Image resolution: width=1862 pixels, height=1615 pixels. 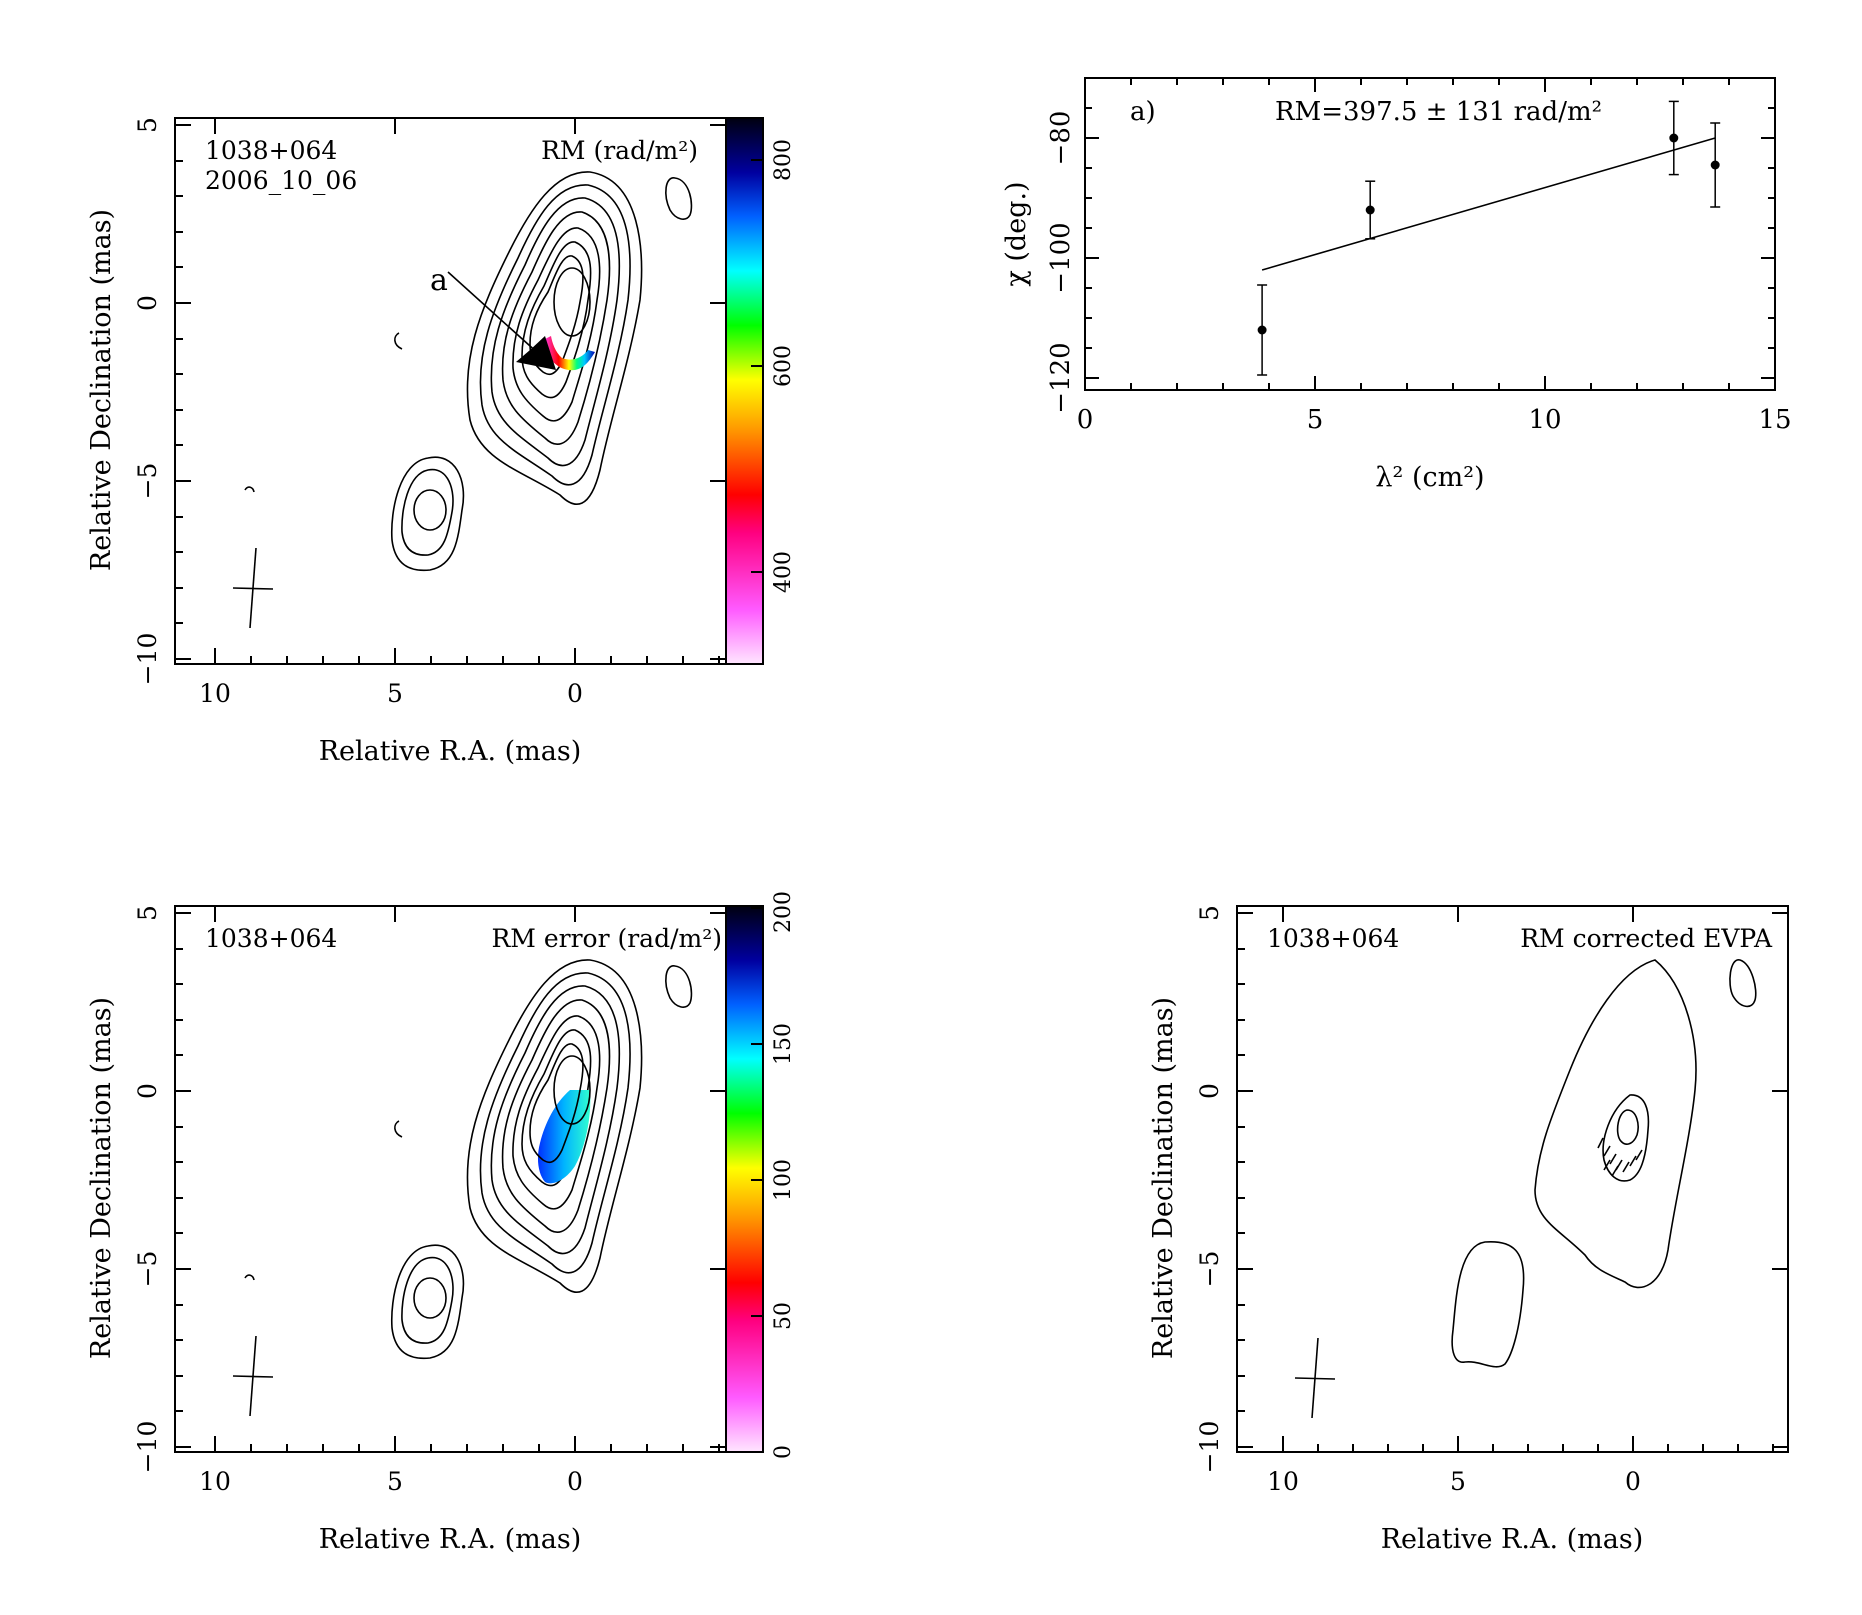 I want to click on colorbar-tick-label: 100, so click(x=783, y=1180).